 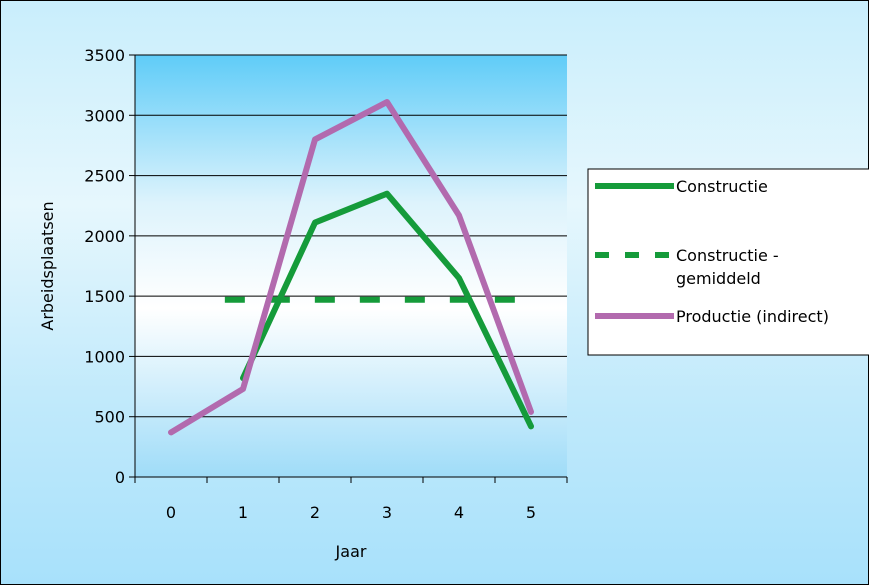 I want to click on x-axis-title: Jaar, so click(x=351, y=551).